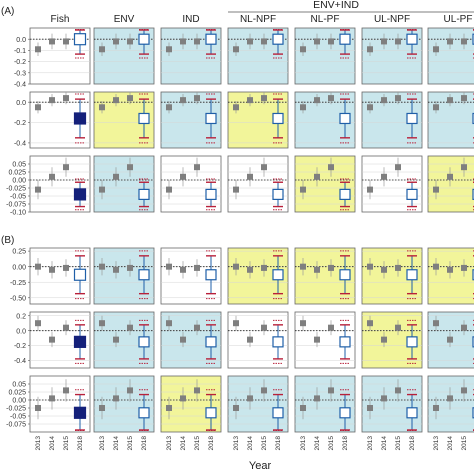 The height and width of the screenshot is (474, 474). Describe the element at coordinates (436, 443) in the screenshot. I see `x-tick-label: 2013` at that location.